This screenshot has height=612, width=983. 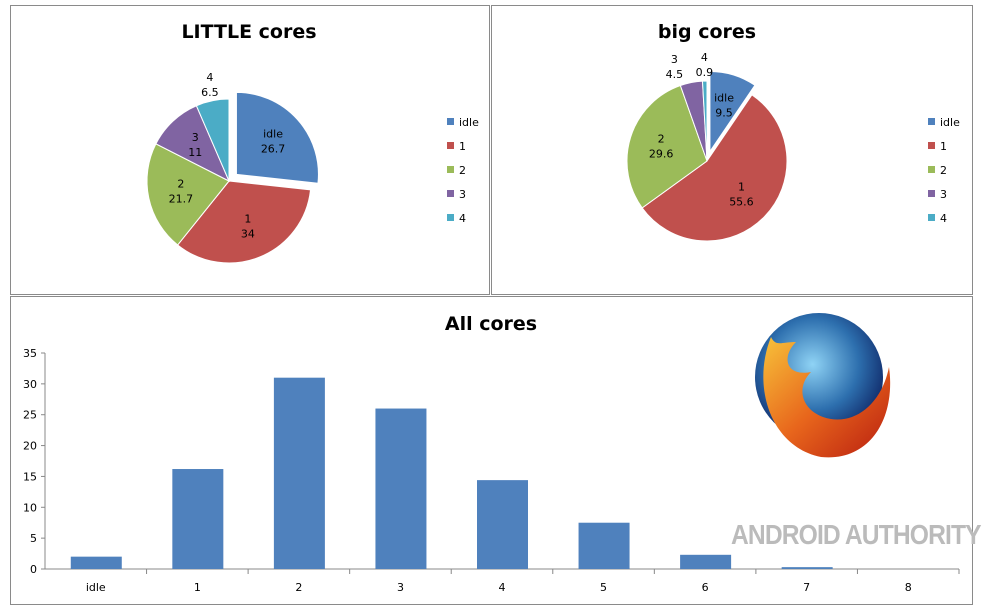 I want to click on data-label: 0.9, so click(x=705, y=72).